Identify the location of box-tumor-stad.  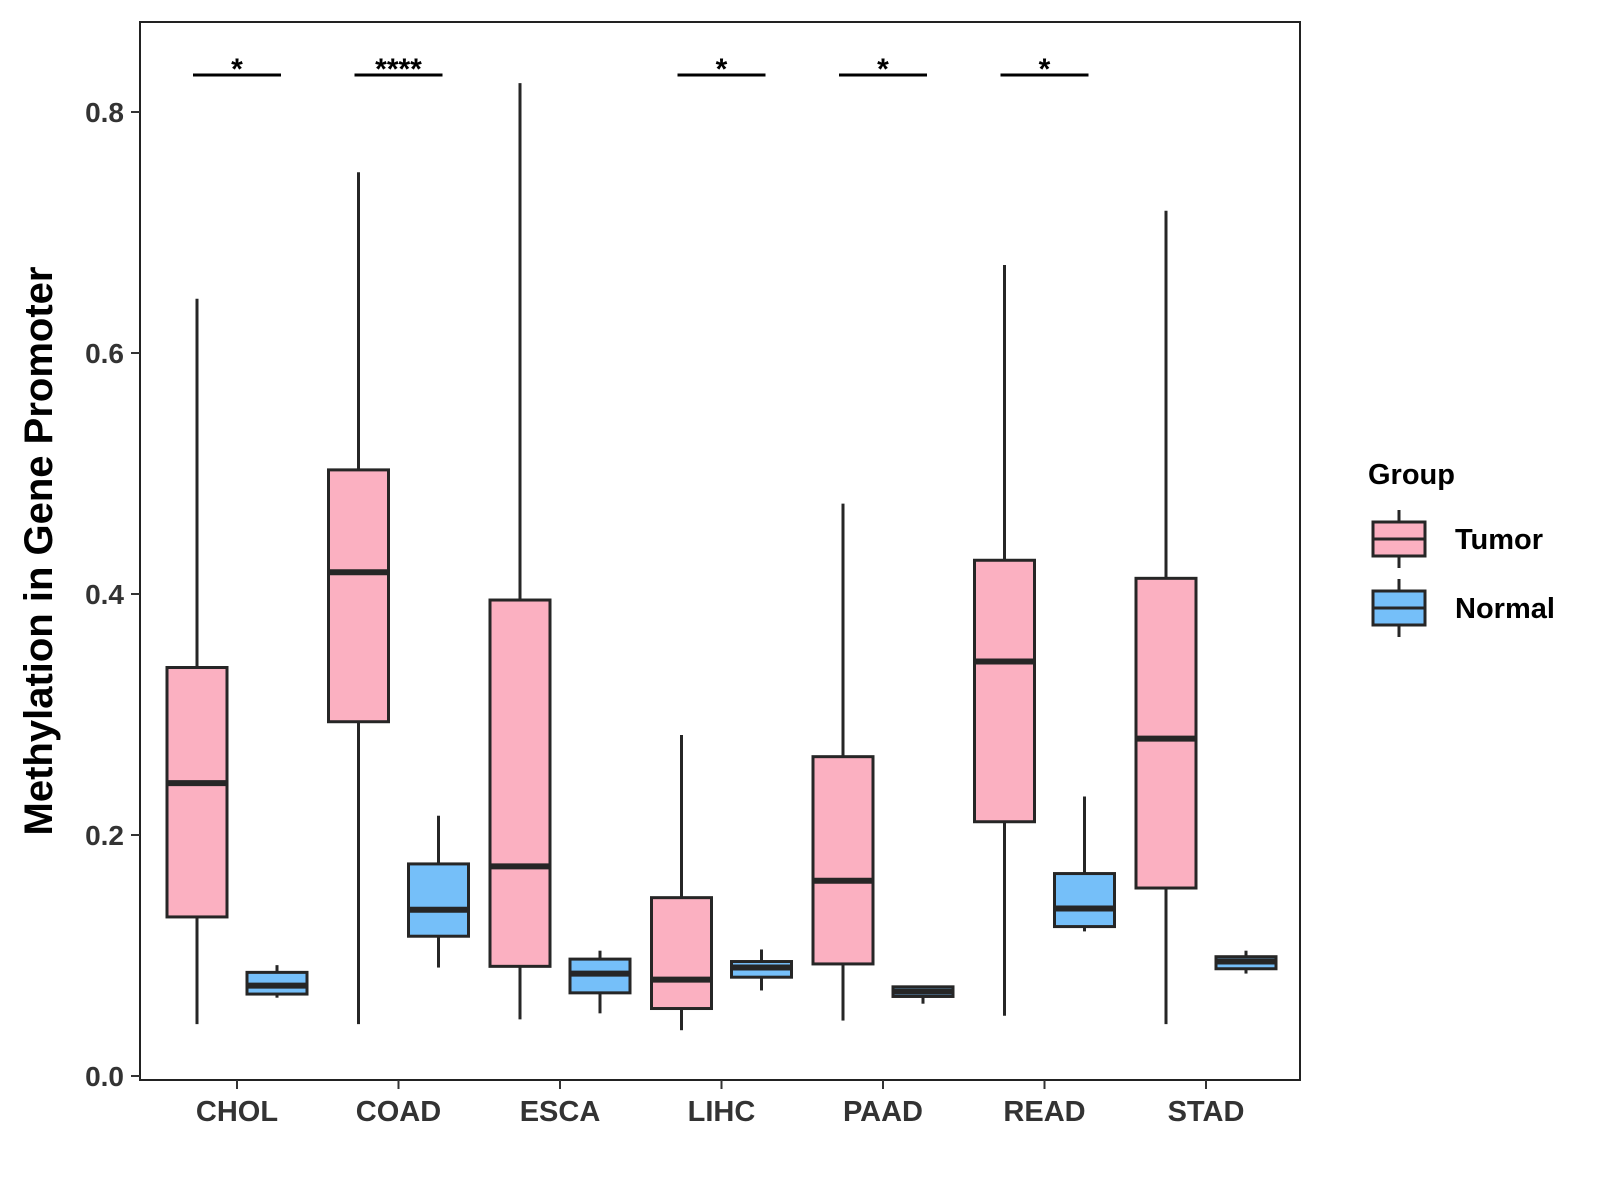
(1166, 617).